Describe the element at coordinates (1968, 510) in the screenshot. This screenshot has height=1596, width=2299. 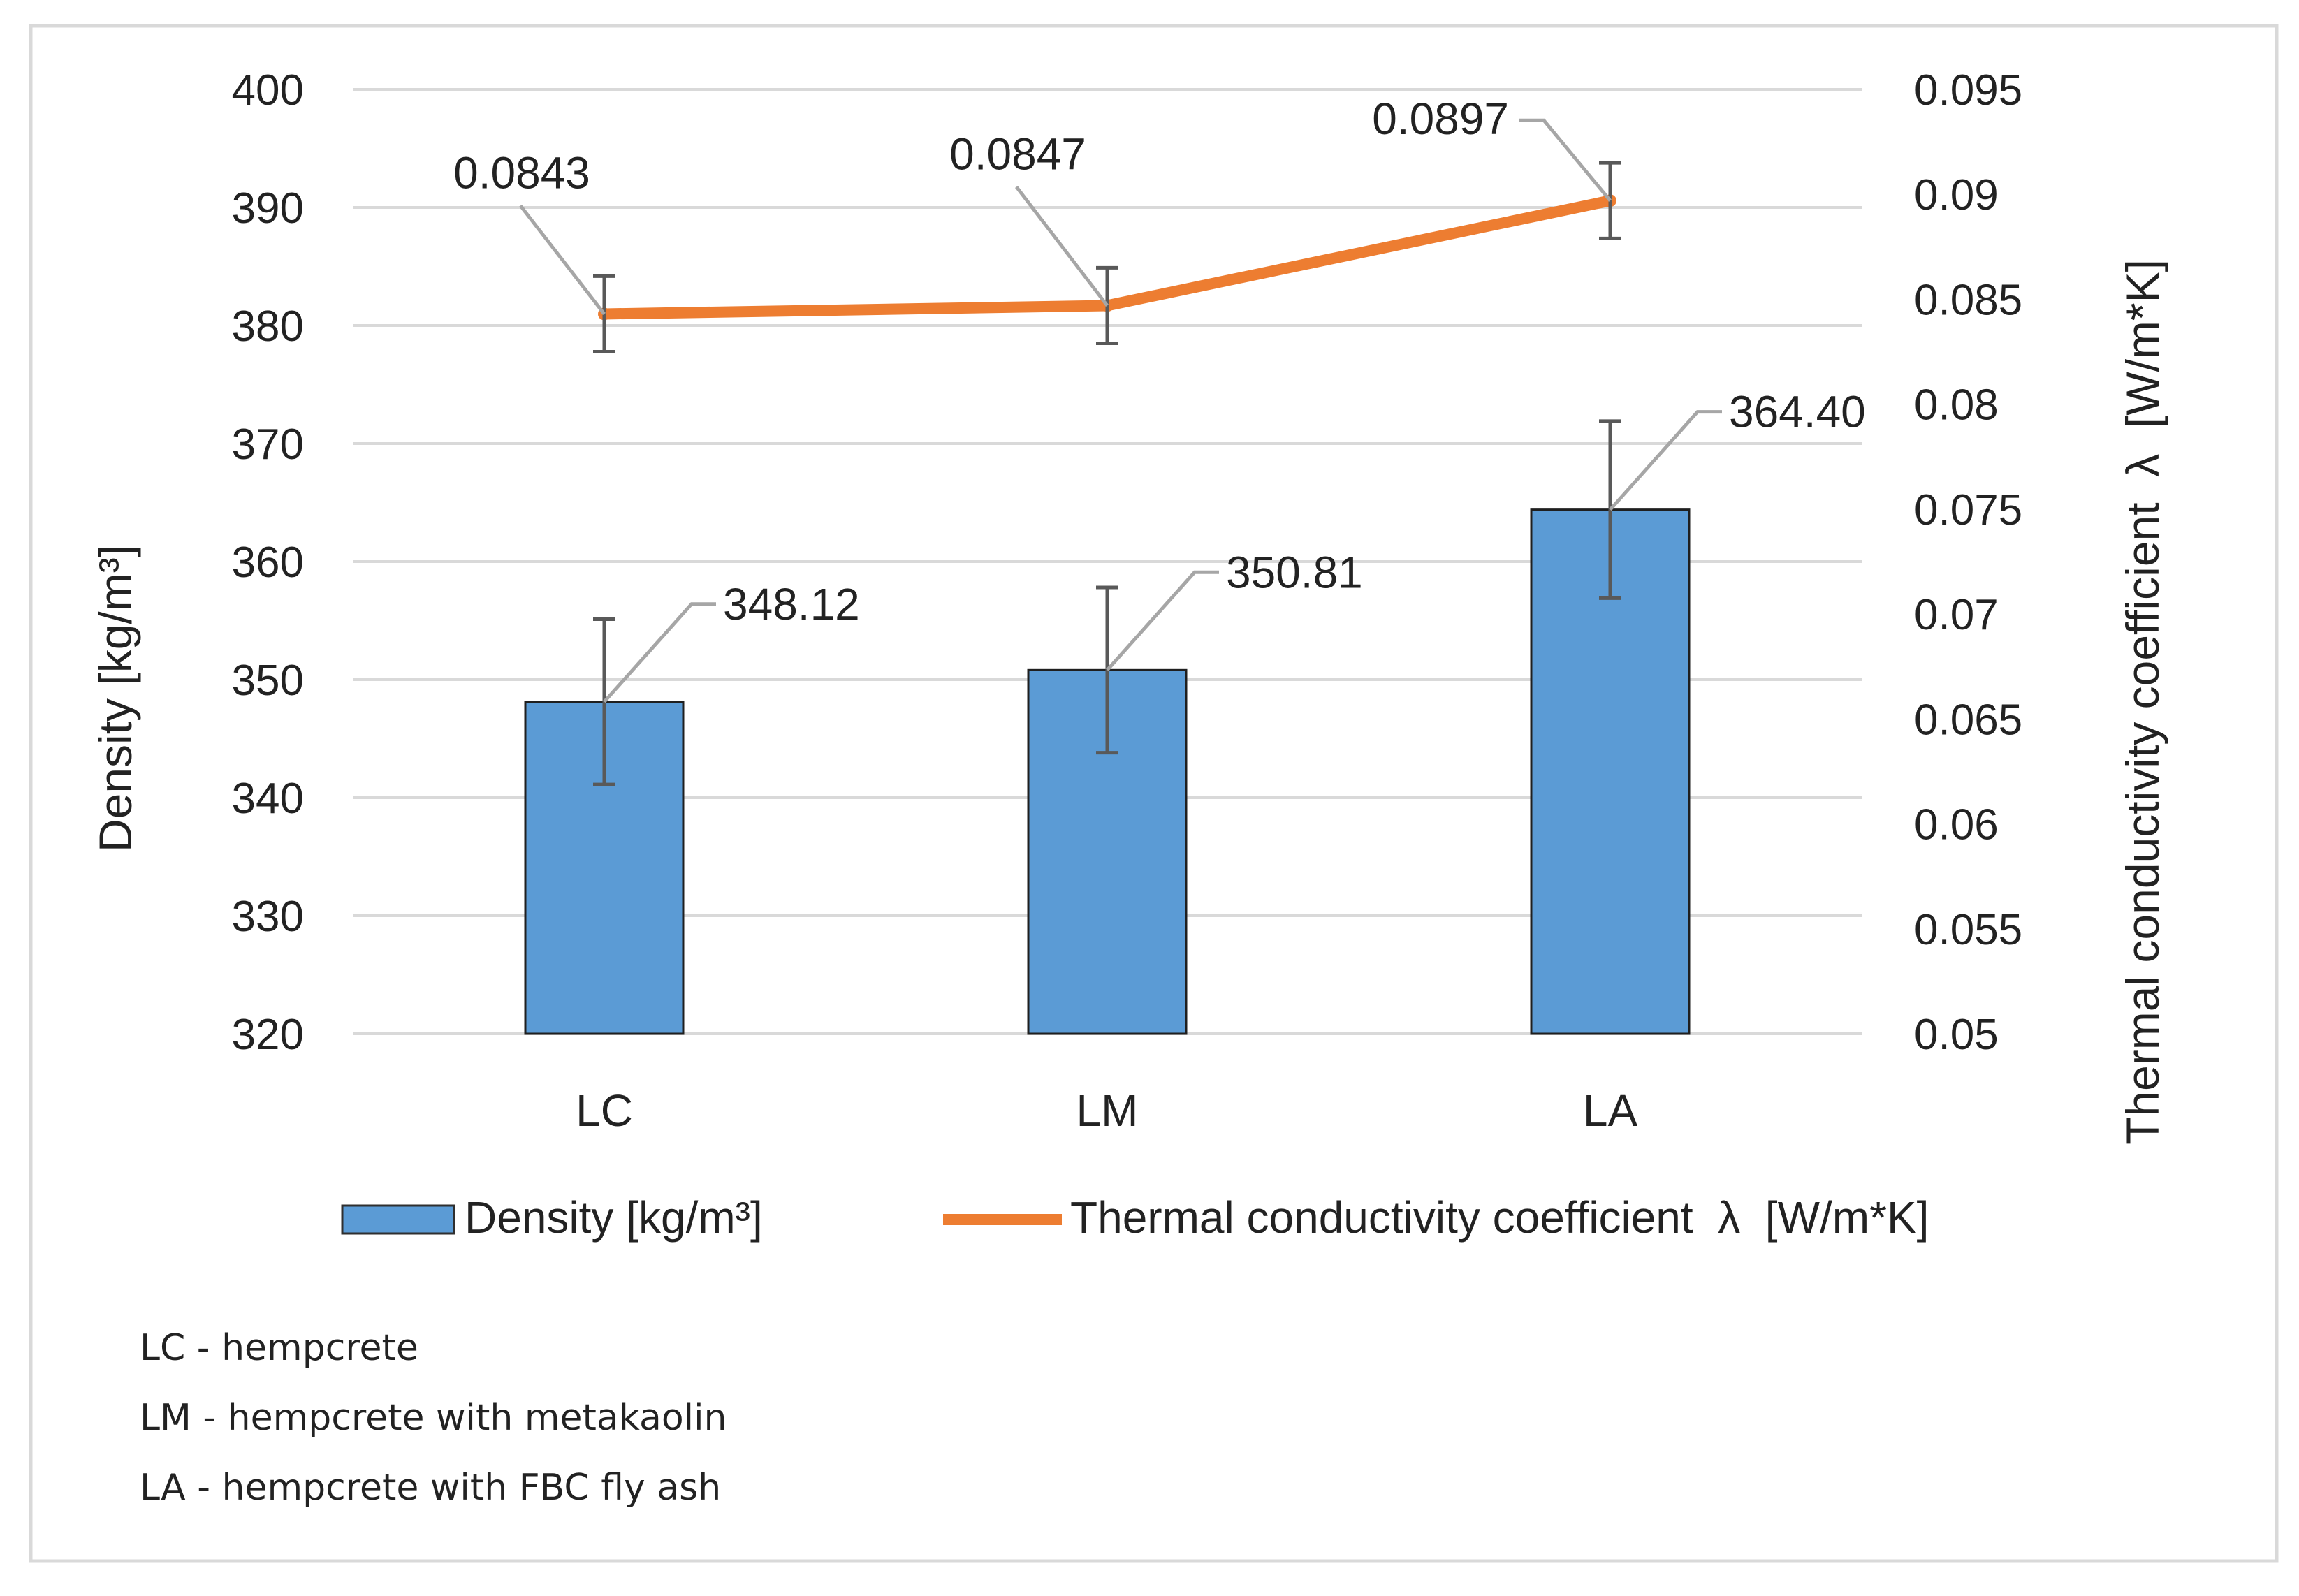
I see `right-tick-label: 0.075` at that location.